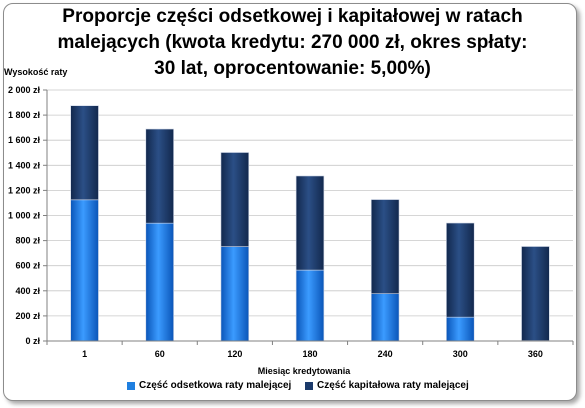  What do you see at coordinates (234, 354) in the screenshot?
I see `x-tick-label: 120` at bounding box center [234, 354].